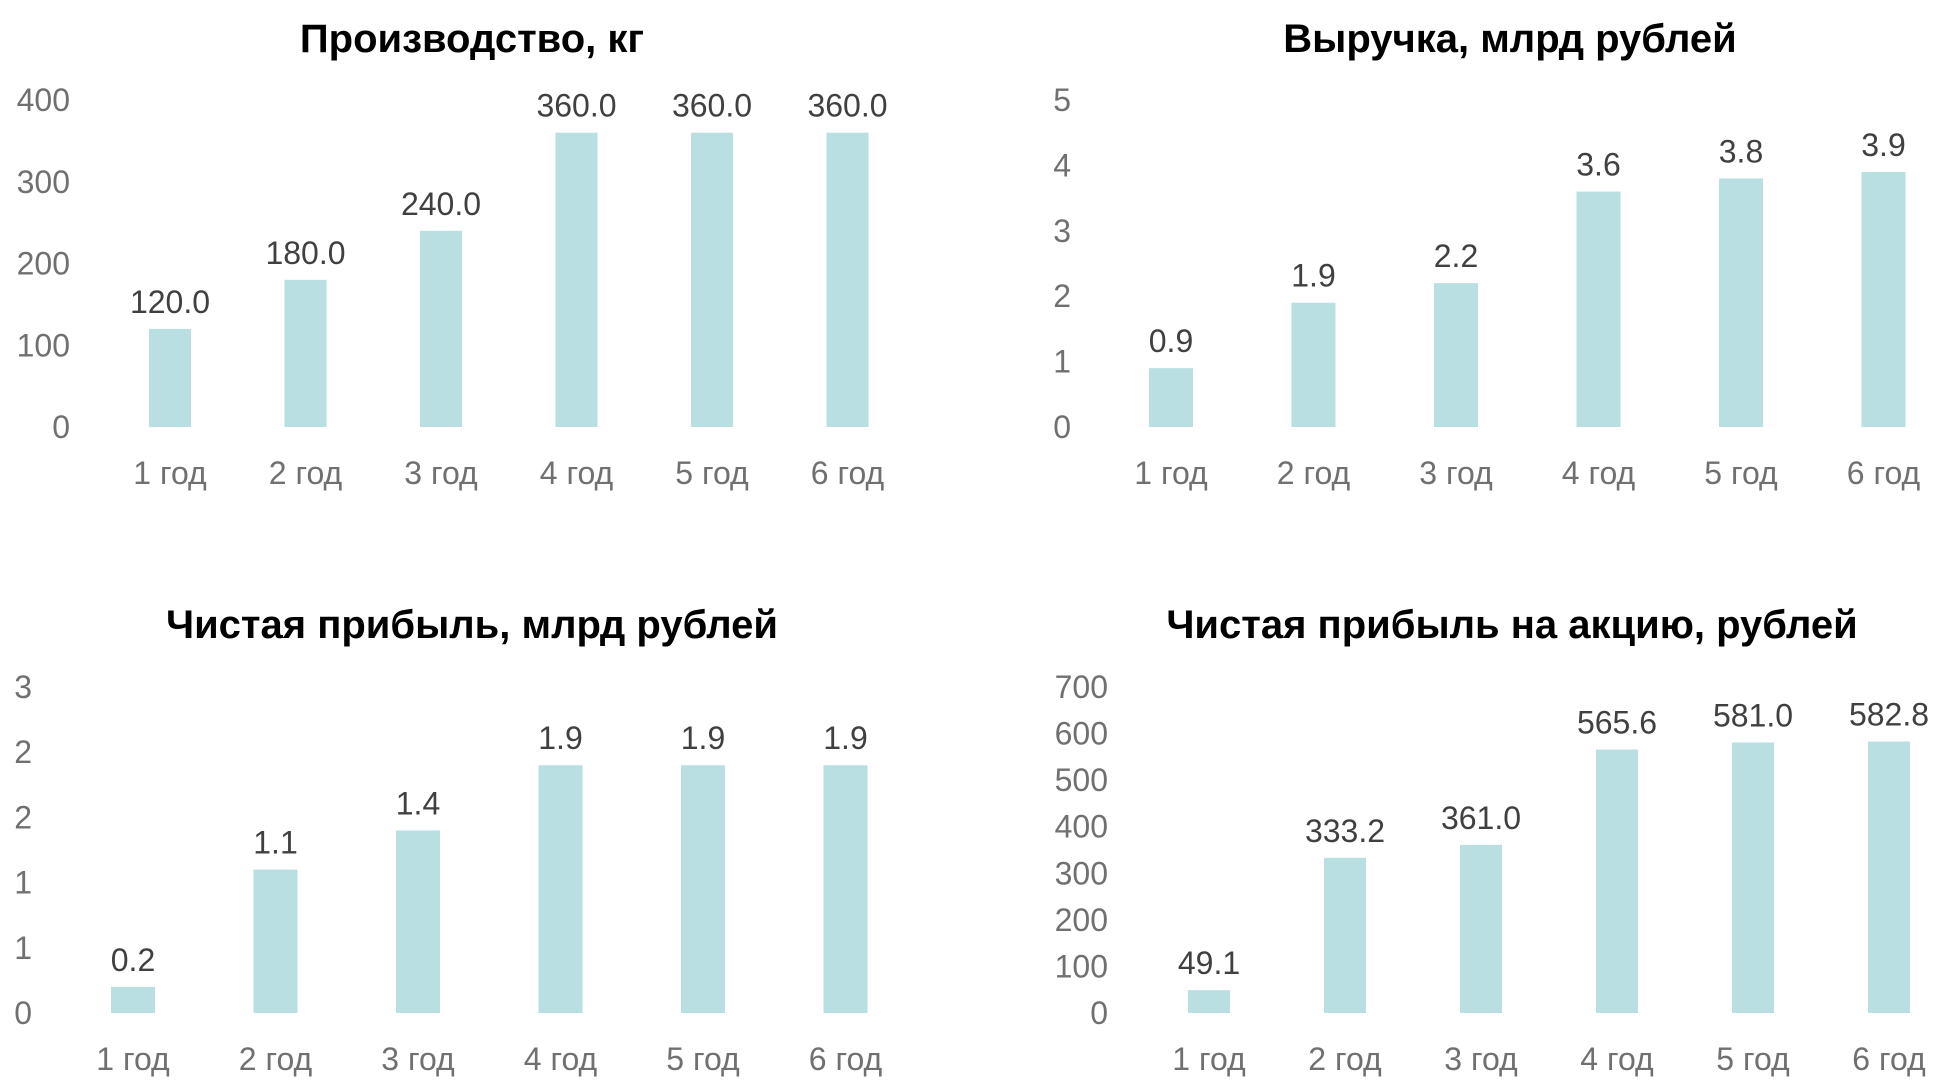 Image resolution: width=1949 pixels, height=1083 pixels. I want to click on data-label: 240.0, so click(441, 204).